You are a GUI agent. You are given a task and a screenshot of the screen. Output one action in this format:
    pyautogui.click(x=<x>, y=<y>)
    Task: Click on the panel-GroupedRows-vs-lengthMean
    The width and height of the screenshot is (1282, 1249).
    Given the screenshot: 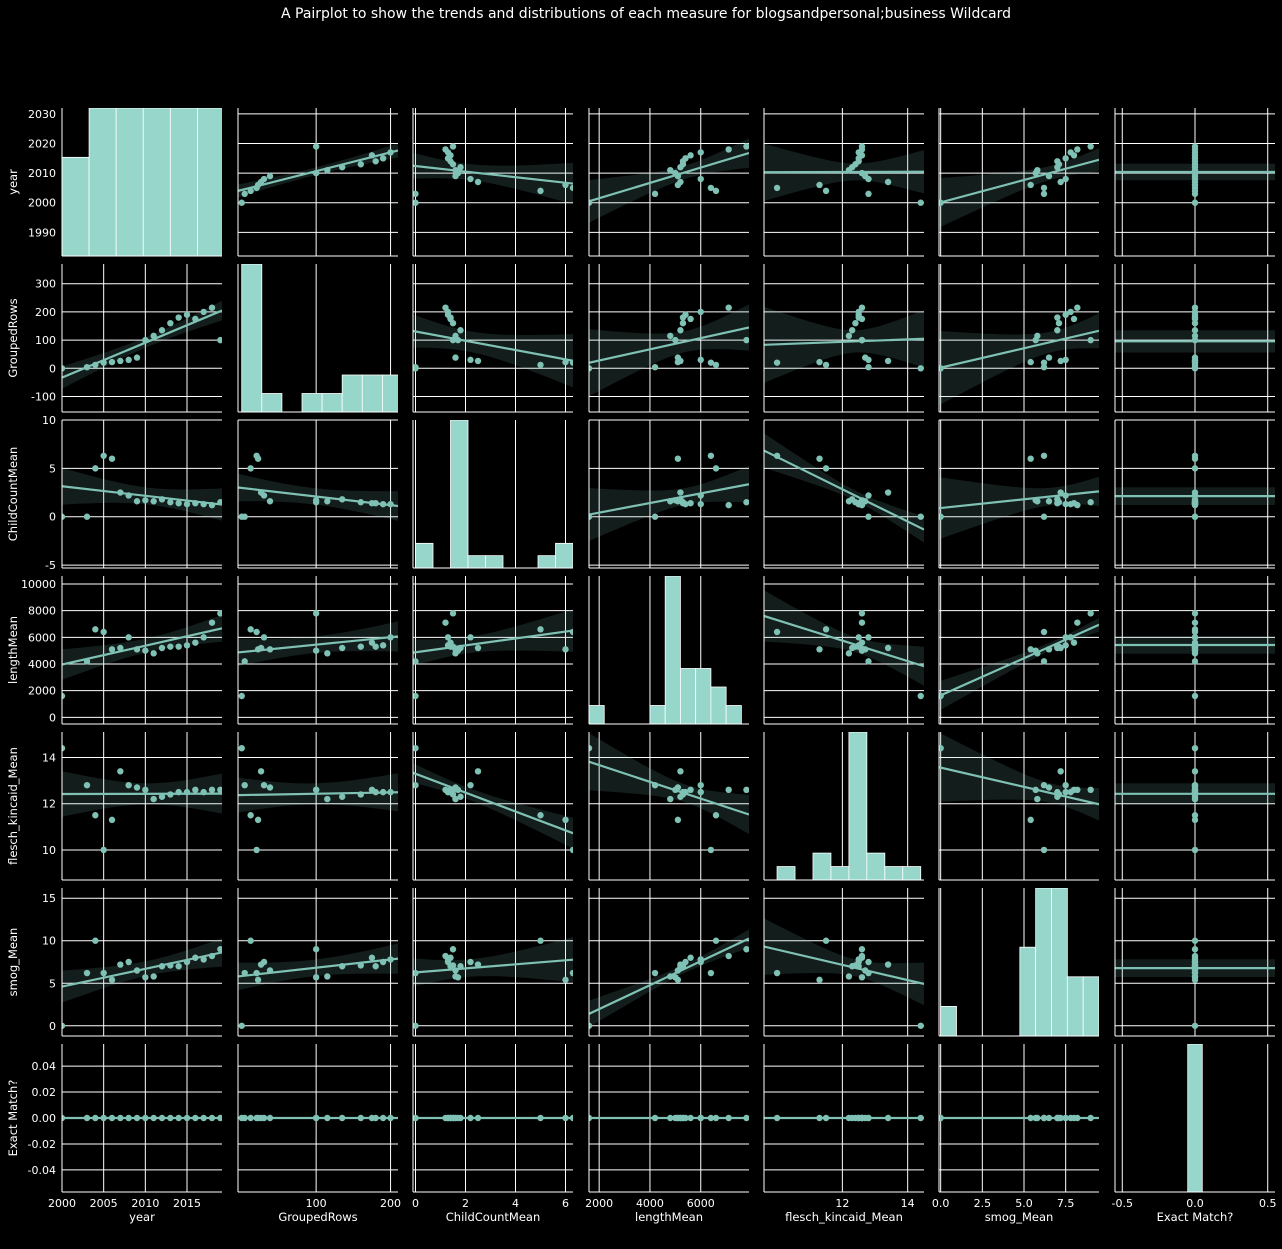 What is the action you would take?
    pyautogui.click(x=668, y=338)
    